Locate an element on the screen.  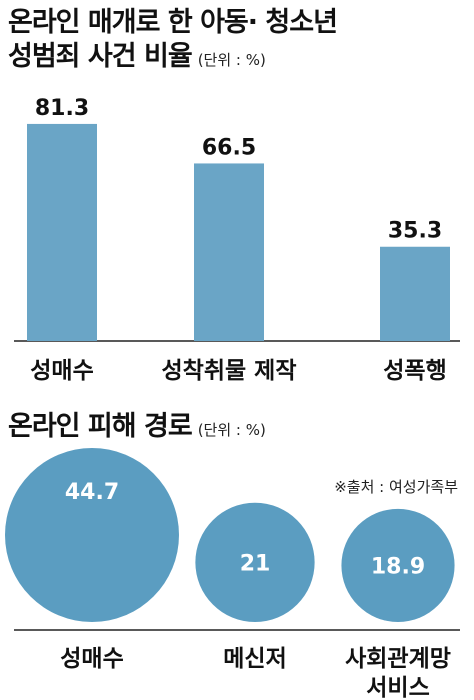
bubble-category-label-3-1: 사회관계망 is located at coordinates (398, 659).